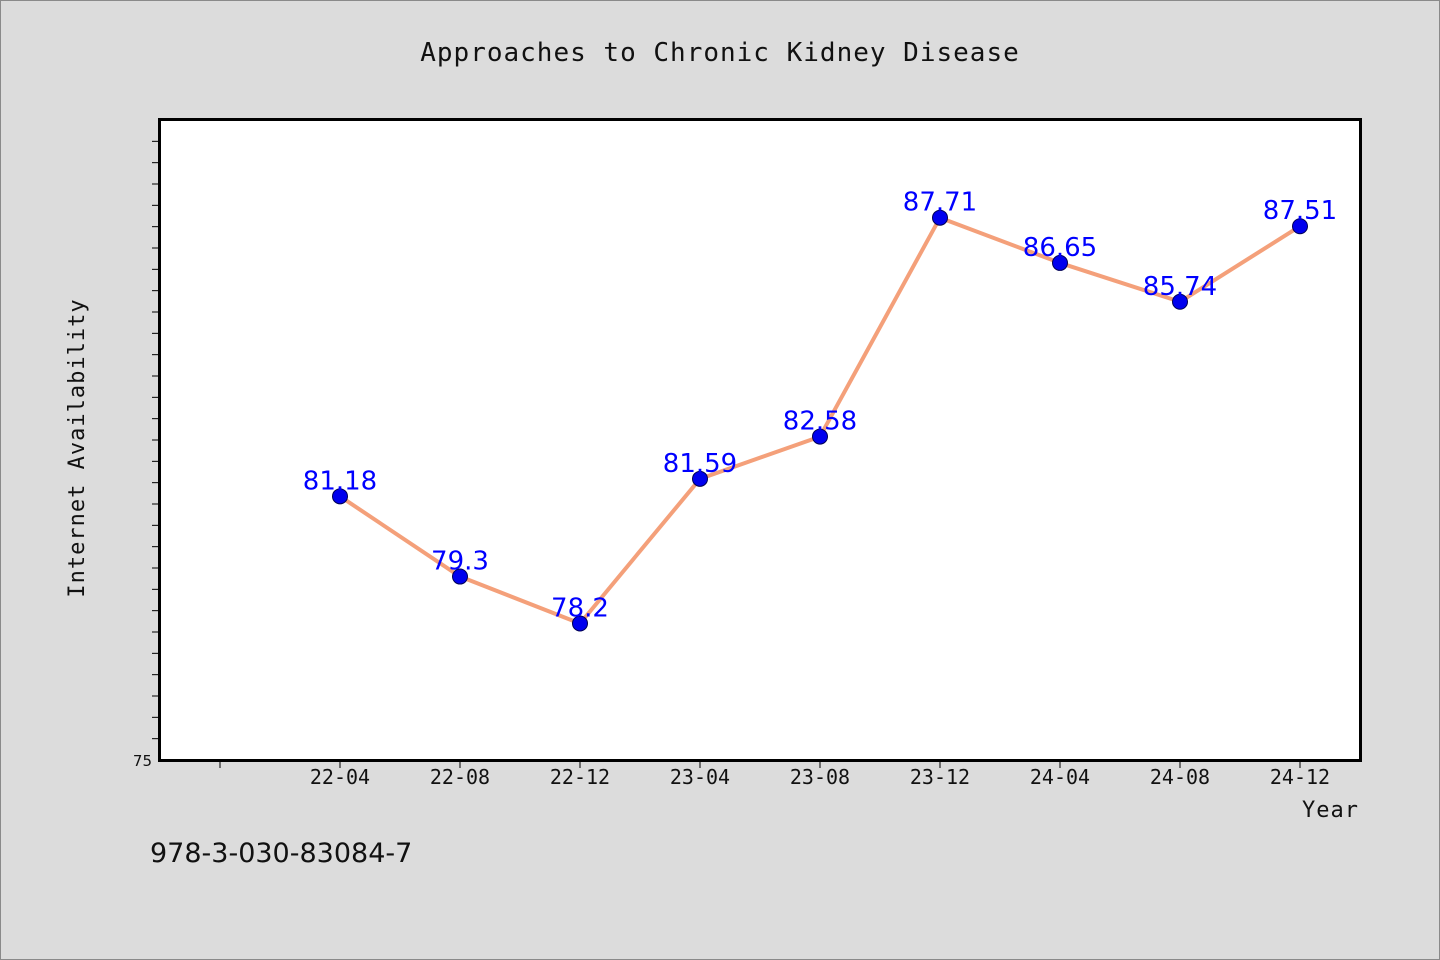 This screenshot has height=960, width=1440. What do you see at coordinates (460, 777) in the screenshot?
I see `x-tick-label: 22-08` at bounding box center [460, 777].